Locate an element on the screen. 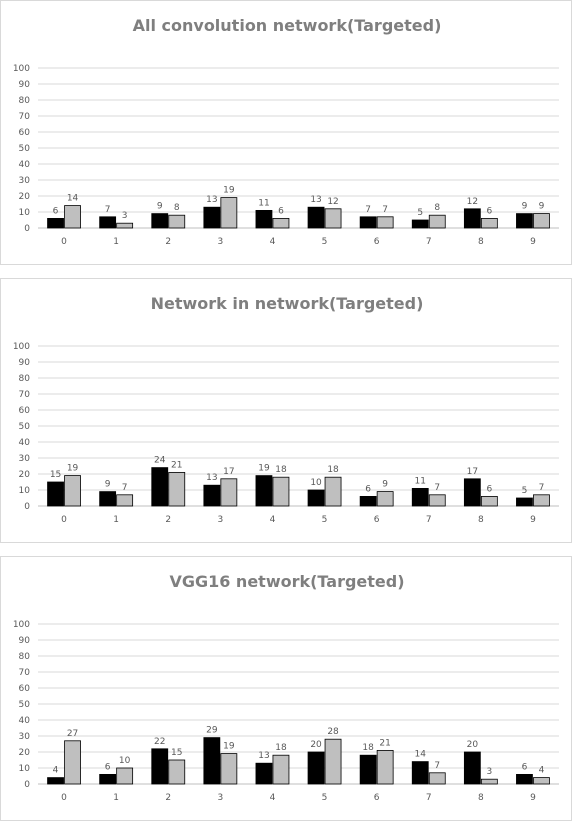  data-label: 3 is located at coordinates (489, 772).